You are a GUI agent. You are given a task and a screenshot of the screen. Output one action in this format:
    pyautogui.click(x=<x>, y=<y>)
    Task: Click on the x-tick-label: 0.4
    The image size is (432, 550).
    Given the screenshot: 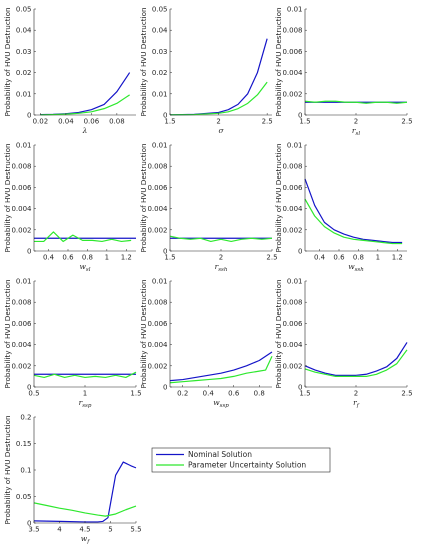 What is the action you would take?
    pyautogui.click(x=49, y=258)
    